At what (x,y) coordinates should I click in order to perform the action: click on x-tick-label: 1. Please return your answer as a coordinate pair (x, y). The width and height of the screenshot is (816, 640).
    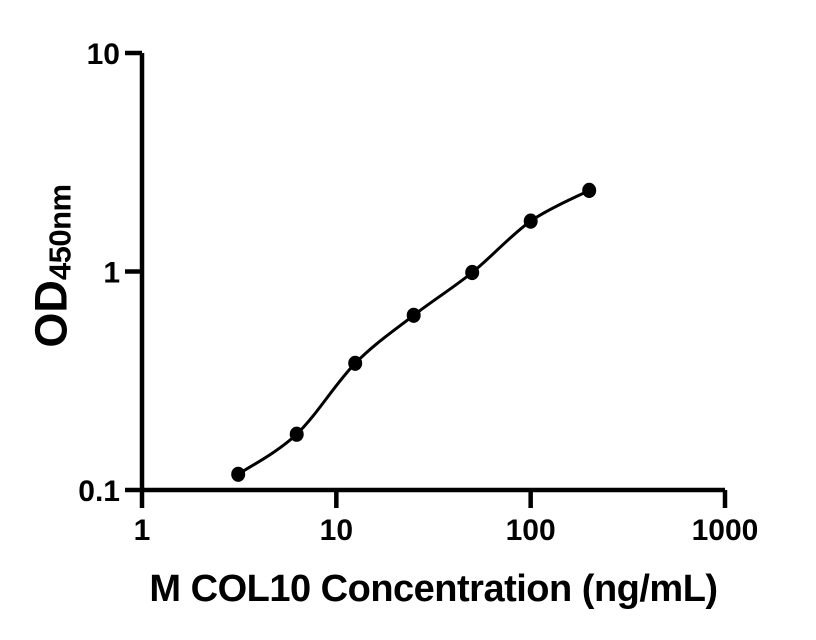
    Looking at the image, I should click on (142, 530).